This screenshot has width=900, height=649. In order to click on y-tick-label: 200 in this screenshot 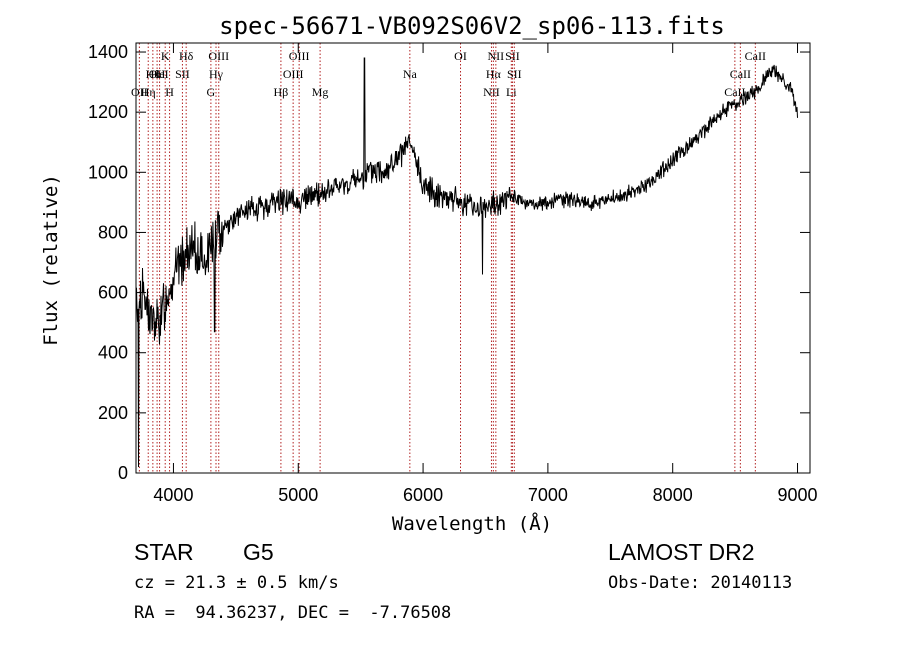, I will do `click(113, 413)`.